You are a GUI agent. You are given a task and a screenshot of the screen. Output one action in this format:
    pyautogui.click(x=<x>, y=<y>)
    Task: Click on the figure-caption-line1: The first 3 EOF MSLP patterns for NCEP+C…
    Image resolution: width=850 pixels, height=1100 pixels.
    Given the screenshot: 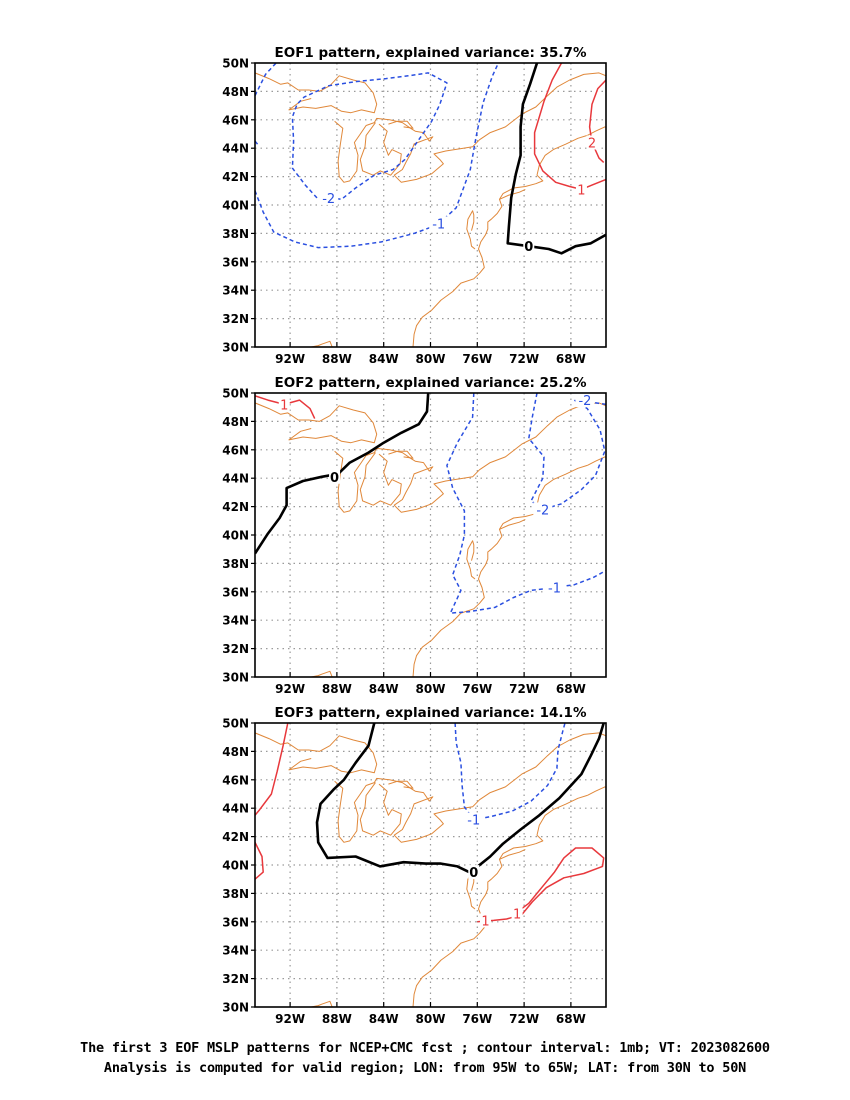 What is the action you would take?
    pyautogui.click(x=425, y=1048)
    